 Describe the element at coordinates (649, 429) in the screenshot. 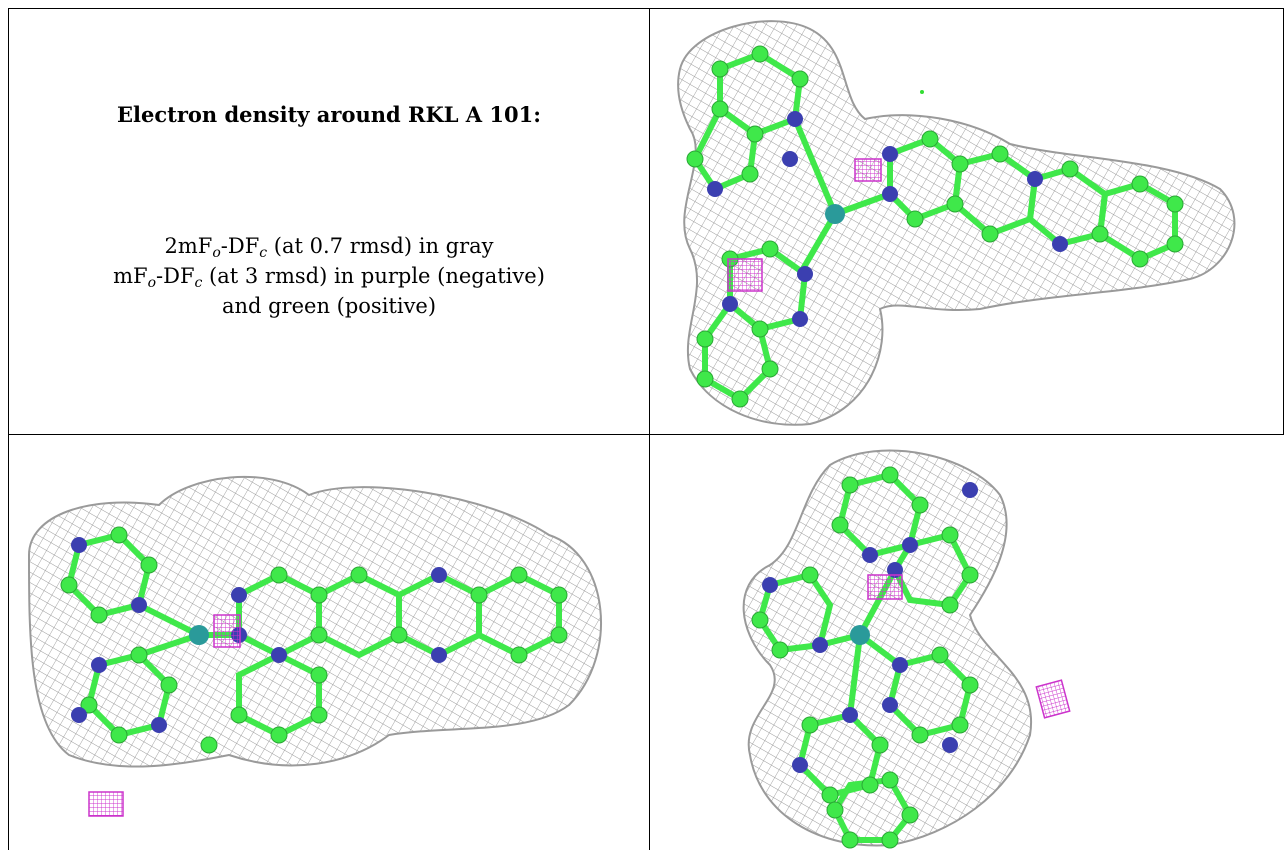

I see `table-border-middle` at that location.